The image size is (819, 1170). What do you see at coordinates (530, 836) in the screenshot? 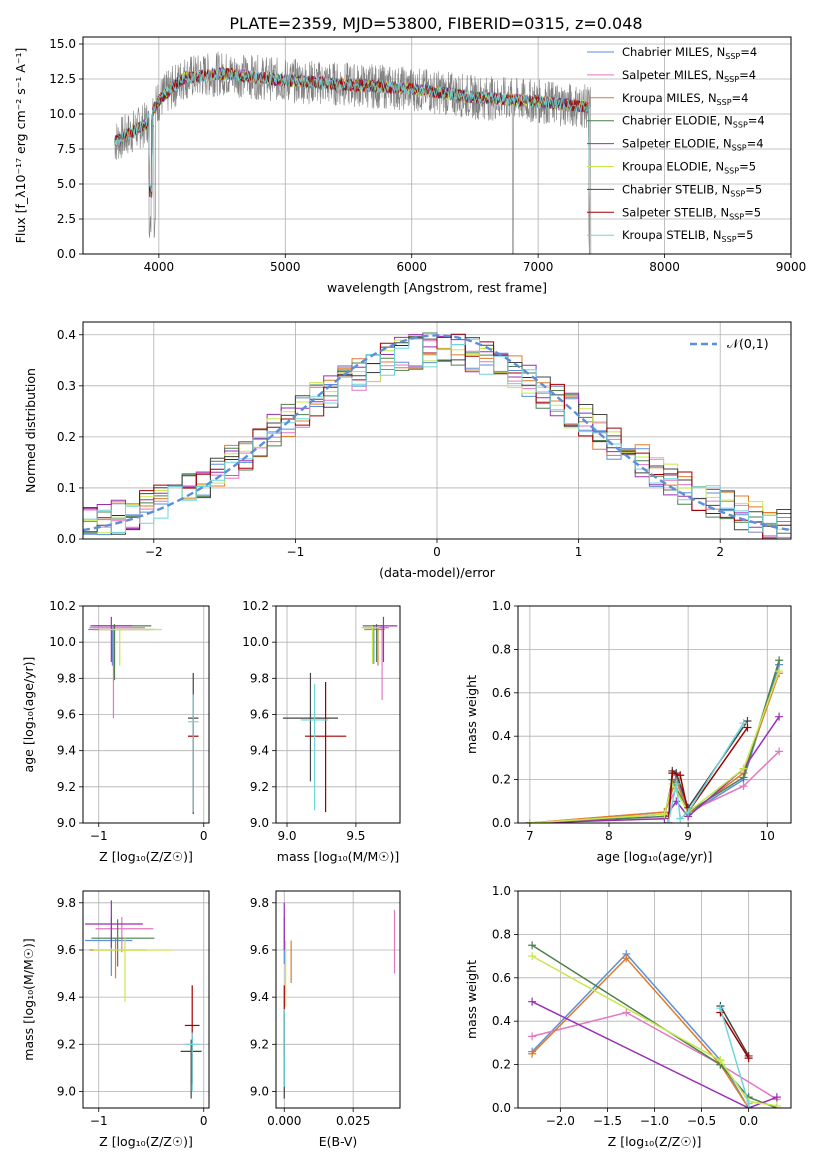
I see `x-tick-label: 7` at bounding box center [530, 836].